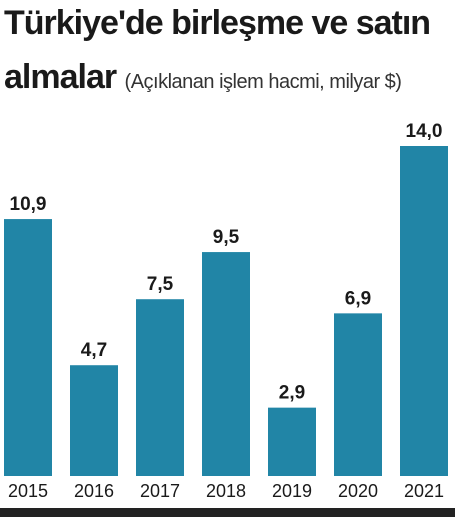  Describe the element at coordinates (358, 394) in the screenshot. I see `bar-2020` at that location.